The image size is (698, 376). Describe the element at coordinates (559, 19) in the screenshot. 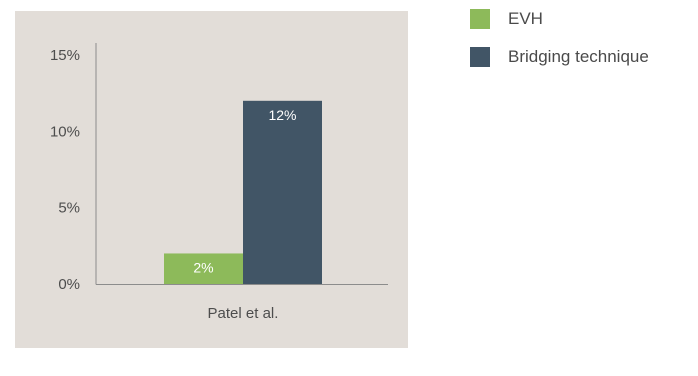

I see `legend-item-evh: EVH` at that location.